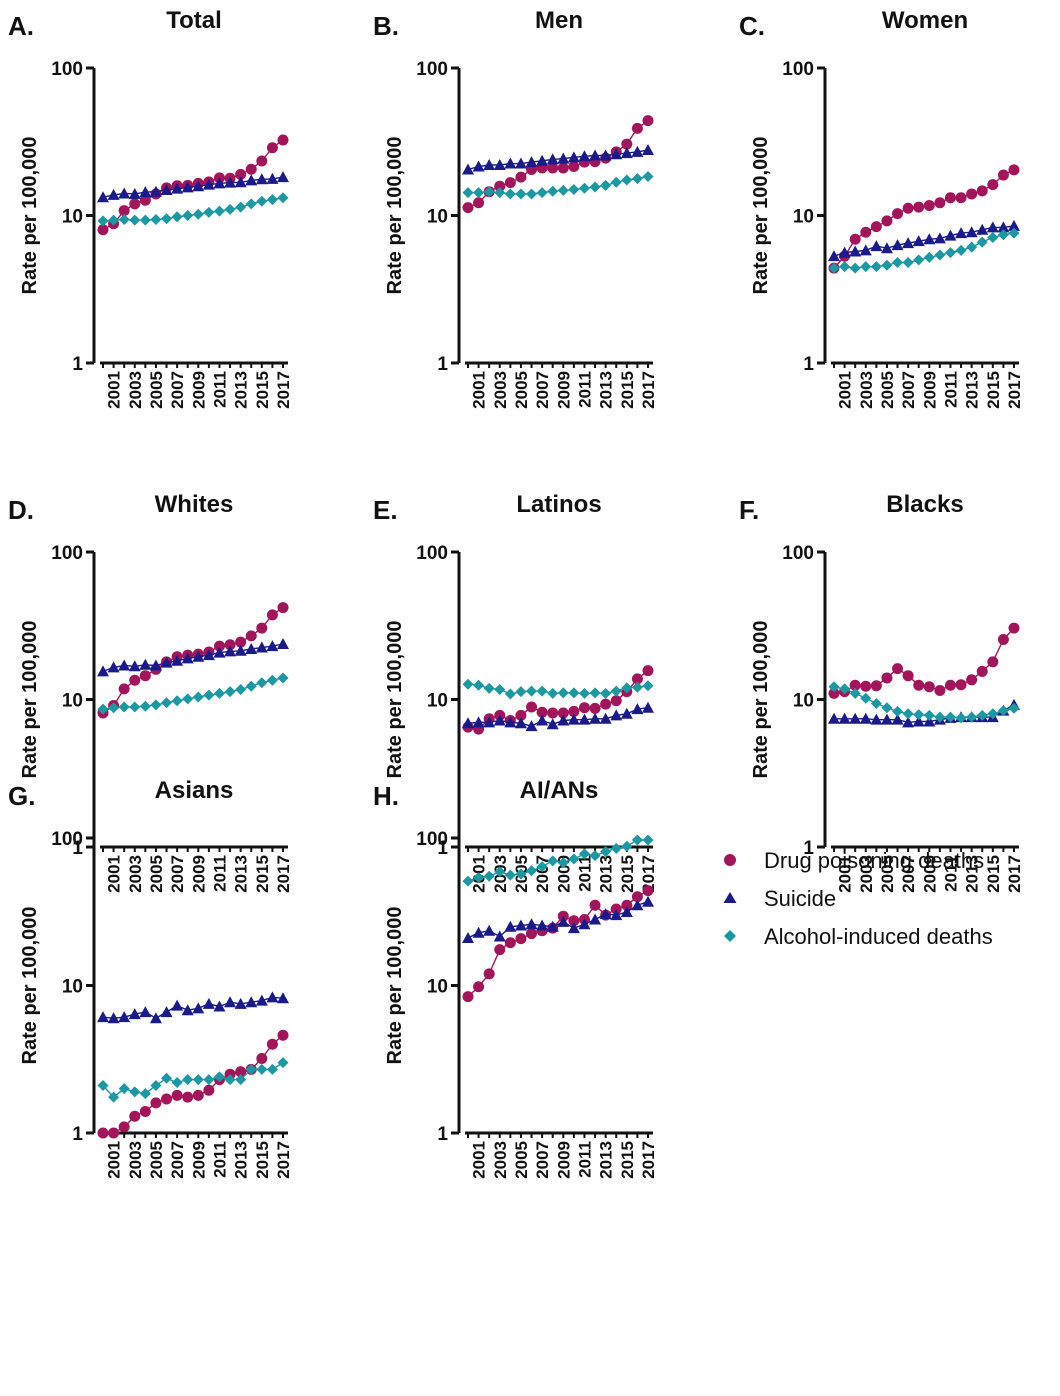 This screenshot has height=1396, width=1060. Describe the element at coordinates (194, 504) in the screenshot. I see `panel-title: Whites` at that location.